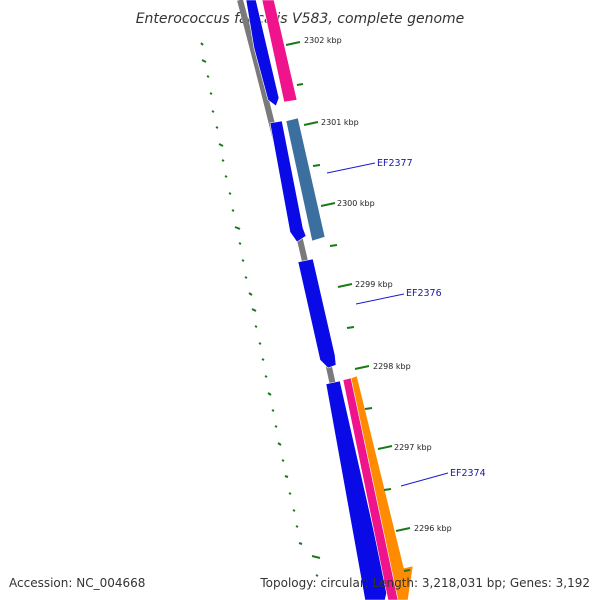  I want to click on tick-label: 2299 kbp, so click(374, 284).